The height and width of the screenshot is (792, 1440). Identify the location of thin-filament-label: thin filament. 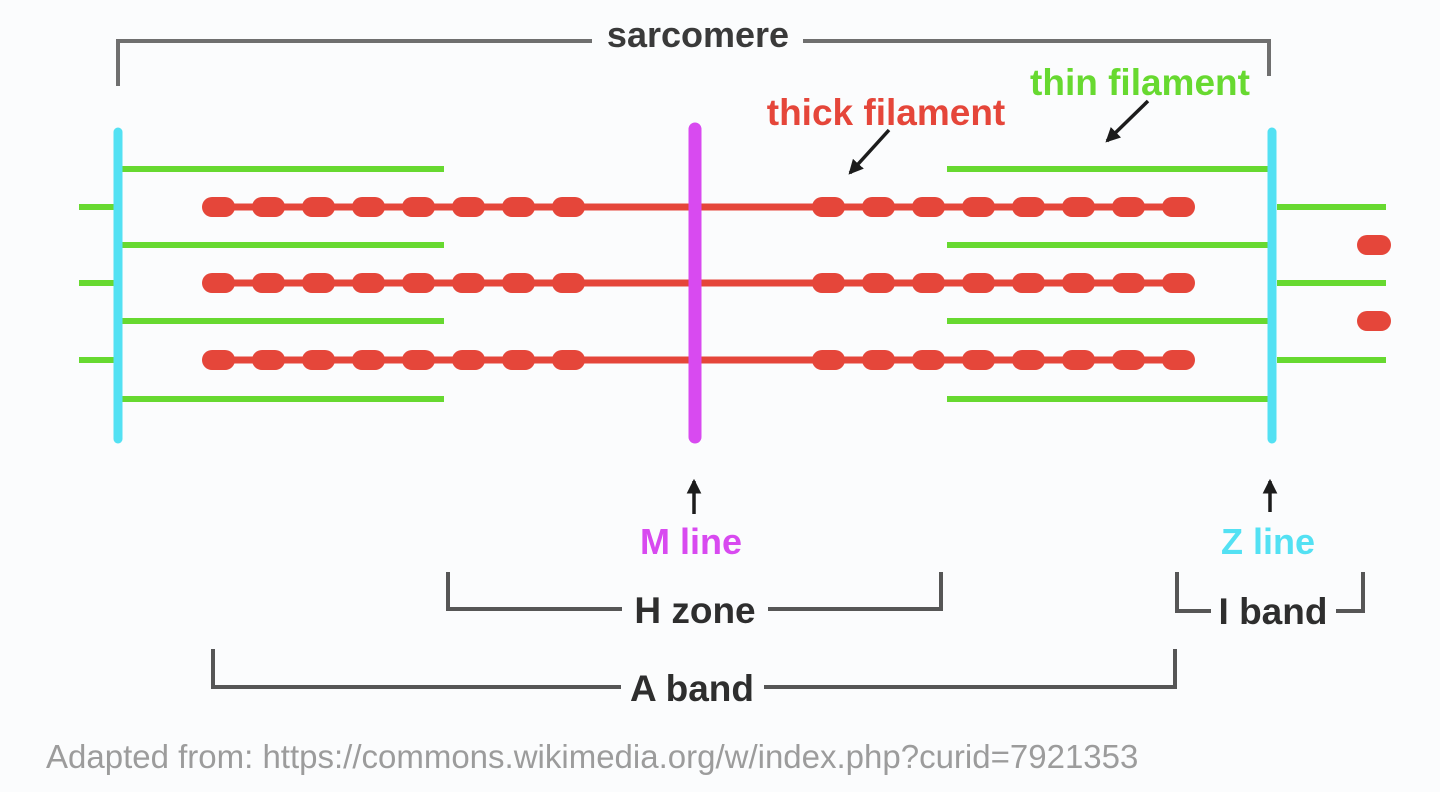
(1140, 82).